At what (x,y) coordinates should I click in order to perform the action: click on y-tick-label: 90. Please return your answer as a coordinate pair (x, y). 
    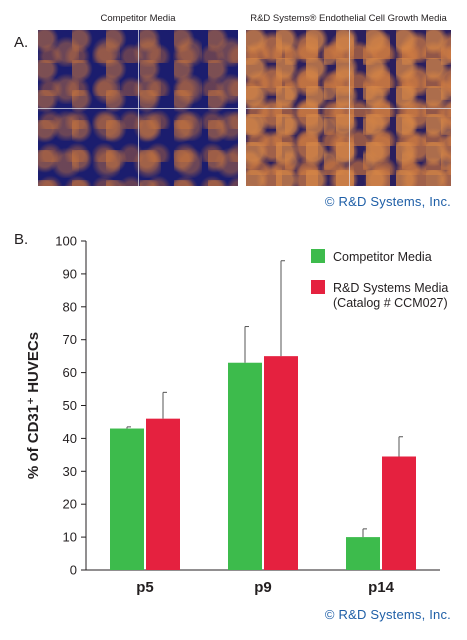
    Looking at the image, I should click on (70, 273).